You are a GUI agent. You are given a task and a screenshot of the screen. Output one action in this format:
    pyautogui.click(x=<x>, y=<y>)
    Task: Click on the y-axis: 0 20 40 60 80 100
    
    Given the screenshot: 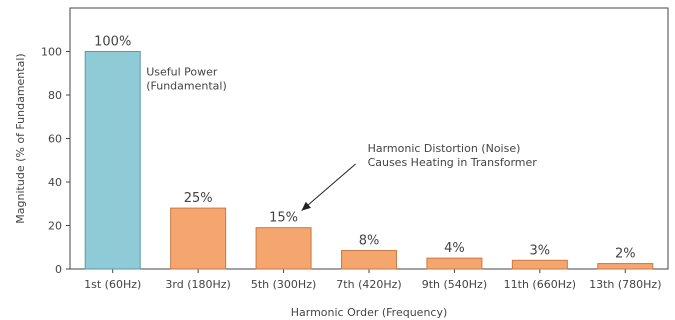 What is the action you would take?
    pyautogui.click(x=55, y=161)
    